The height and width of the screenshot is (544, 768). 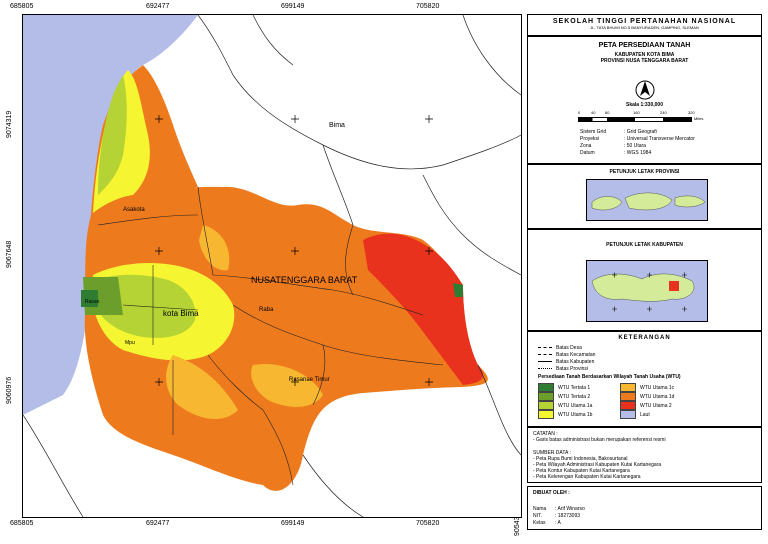 I want to click on legend-item: Laut, so click(x=645, y=414).